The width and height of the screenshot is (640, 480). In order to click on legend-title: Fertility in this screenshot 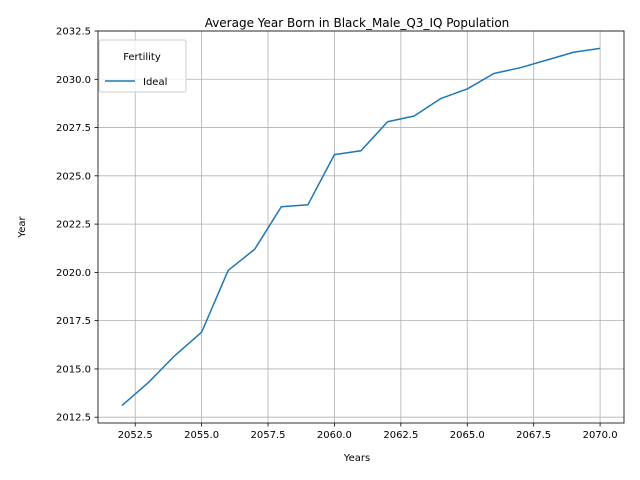, I will do `click(142, 57)`.